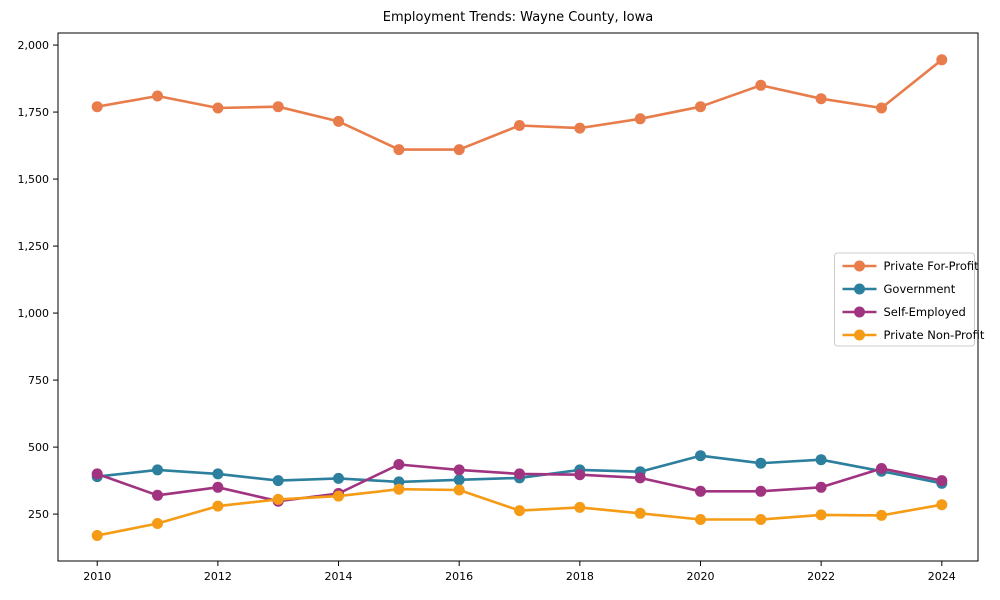  Describe the element at coordinates (580, 576) in the screenshot. I see `x-tick-label: 2018` at that location.